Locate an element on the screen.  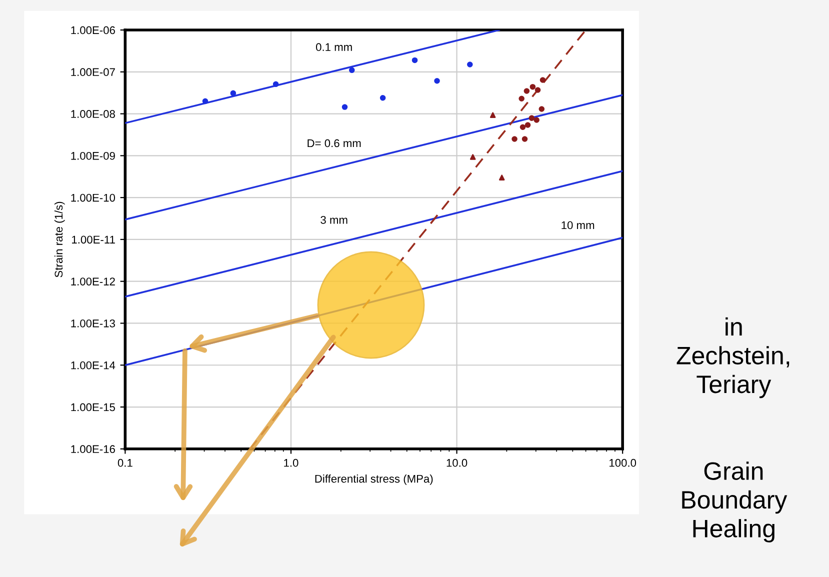
y-tick-label: 1.00E-13 is located at coordinates (93, 324).